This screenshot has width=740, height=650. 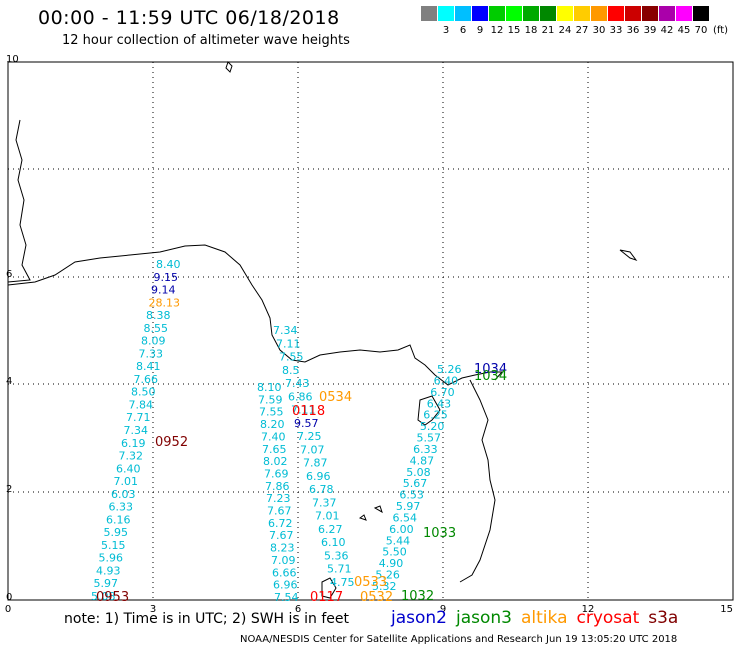 I want to click on wave-height-value: 6.72, so click(x=280, y=523).